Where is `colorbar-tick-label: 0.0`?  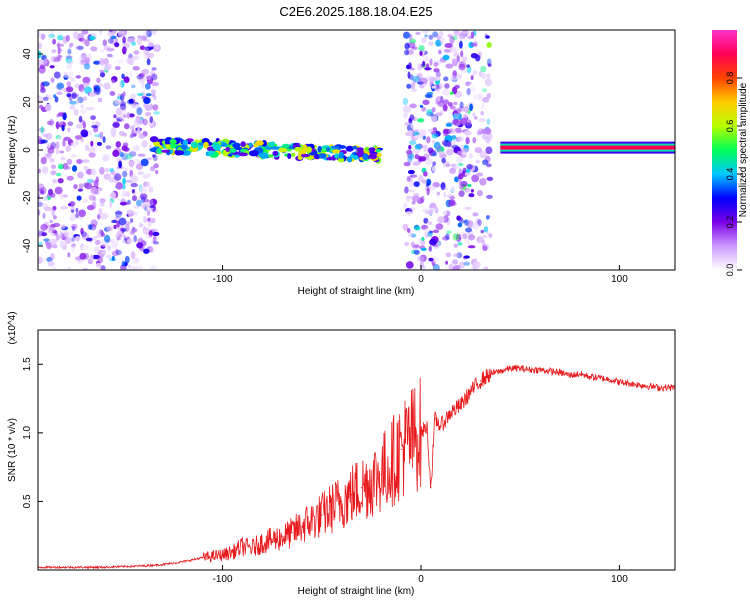 colorbar-tick-label: 0.0 is located at coordinates (730, 270).